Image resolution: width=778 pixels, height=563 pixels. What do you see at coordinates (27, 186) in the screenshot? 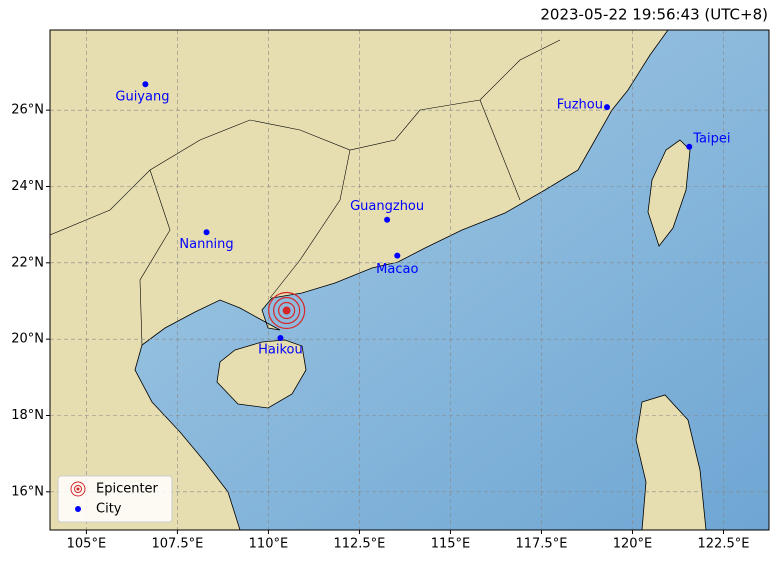
I see `y-tick-label: 24°N` at bounding box center [27, 186].